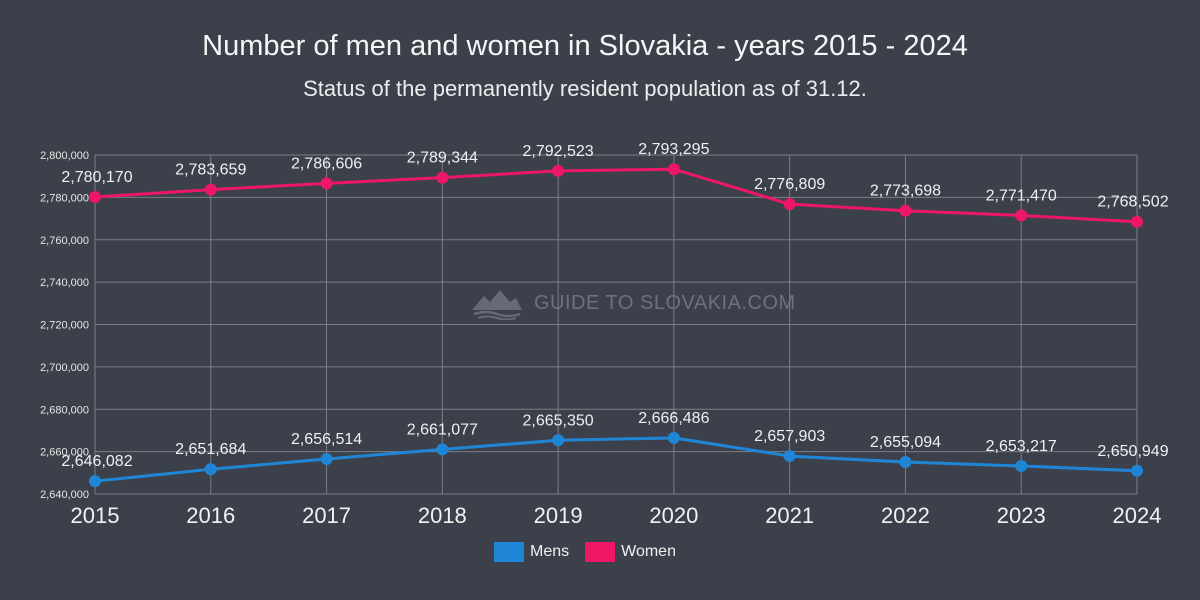 This screenshot has height=600, width=1200. I want to click on data-label-mens: 2,665,350, so click(558, 420).